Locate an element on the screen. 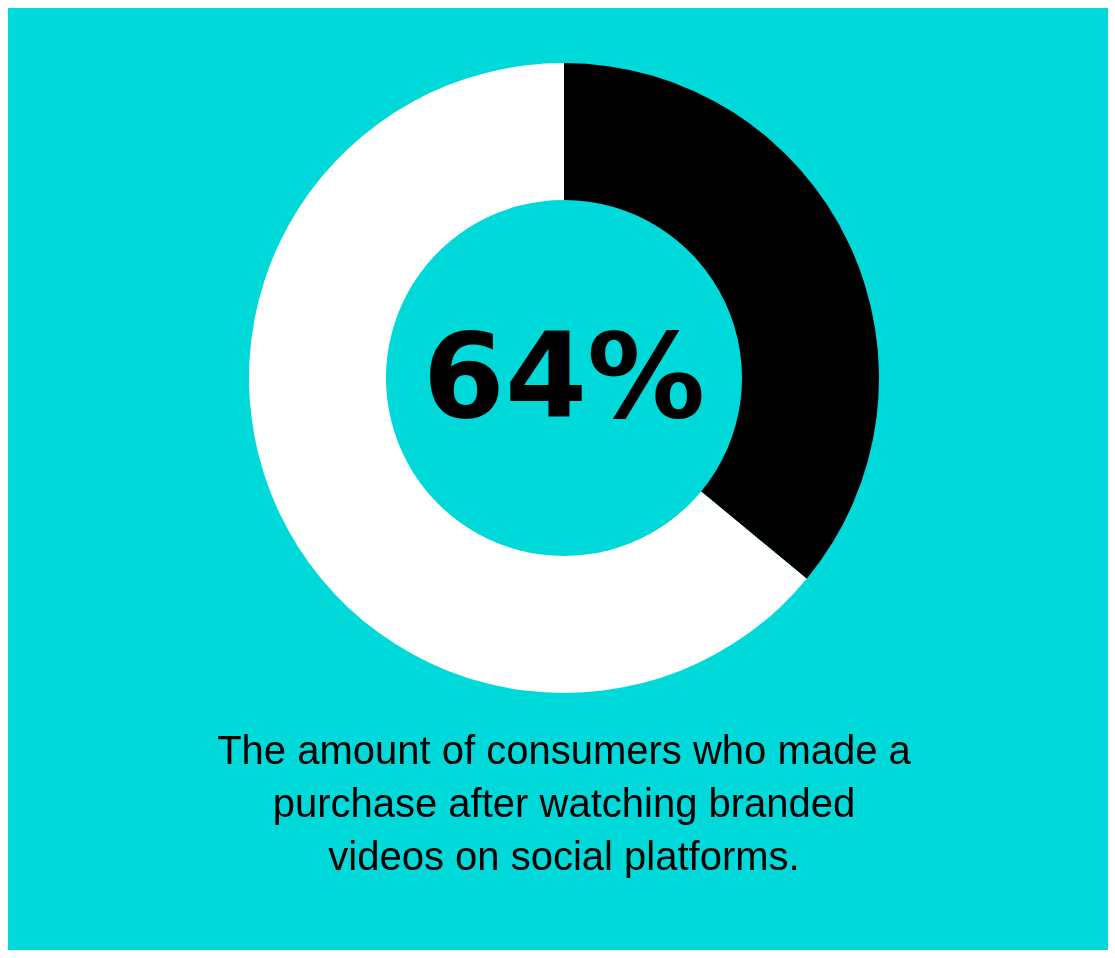 The image size is (1115, 958). text: The amount of consumers who made a purchase after watching branded videos on social platforms. is located at coordinates (564, 803).